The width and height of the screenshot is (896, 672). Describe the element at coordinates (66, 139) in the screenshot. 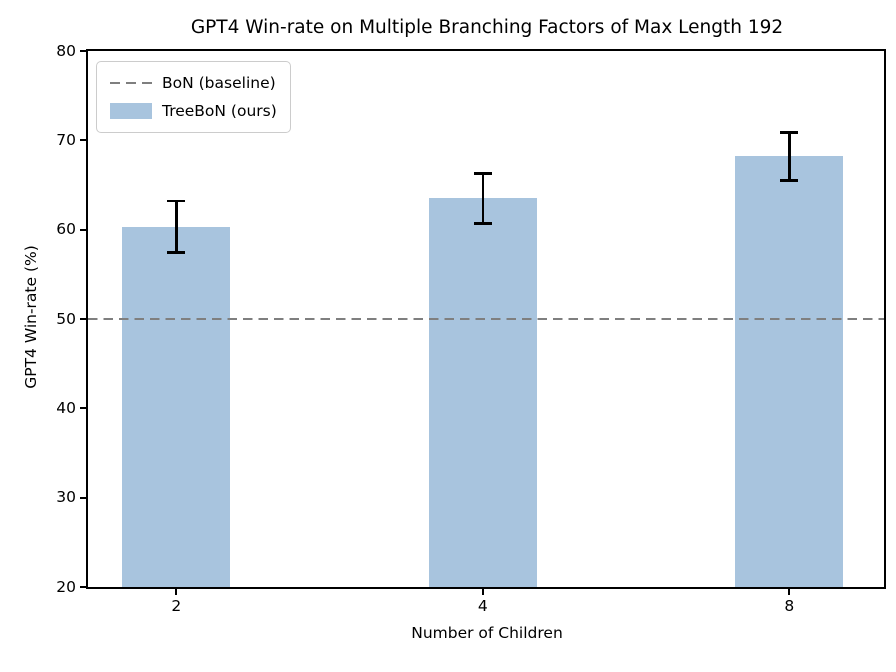

I see `y-tick-label: 70` at that location.